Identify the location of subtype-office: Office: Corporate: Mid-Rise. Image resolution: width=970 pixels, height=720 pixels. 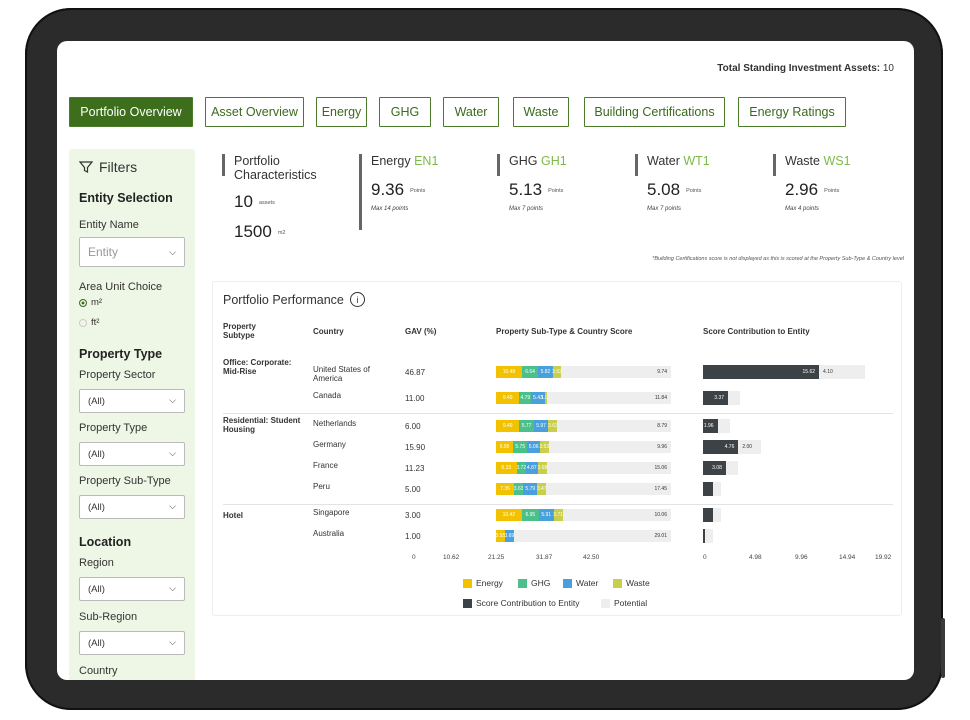
(257, 367).